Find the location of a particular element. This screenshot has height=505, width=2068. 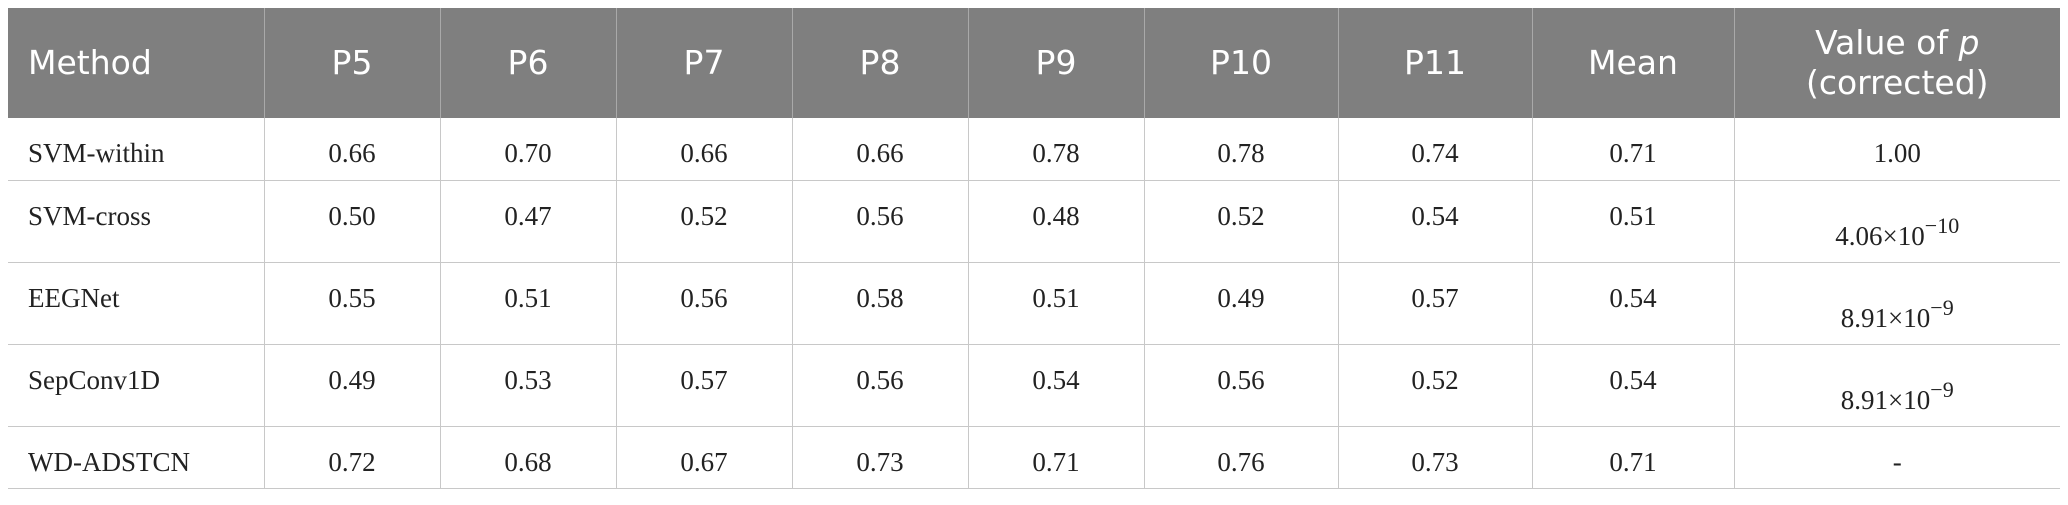

cell-value: 0.70 is located at coordinates (528, 149).